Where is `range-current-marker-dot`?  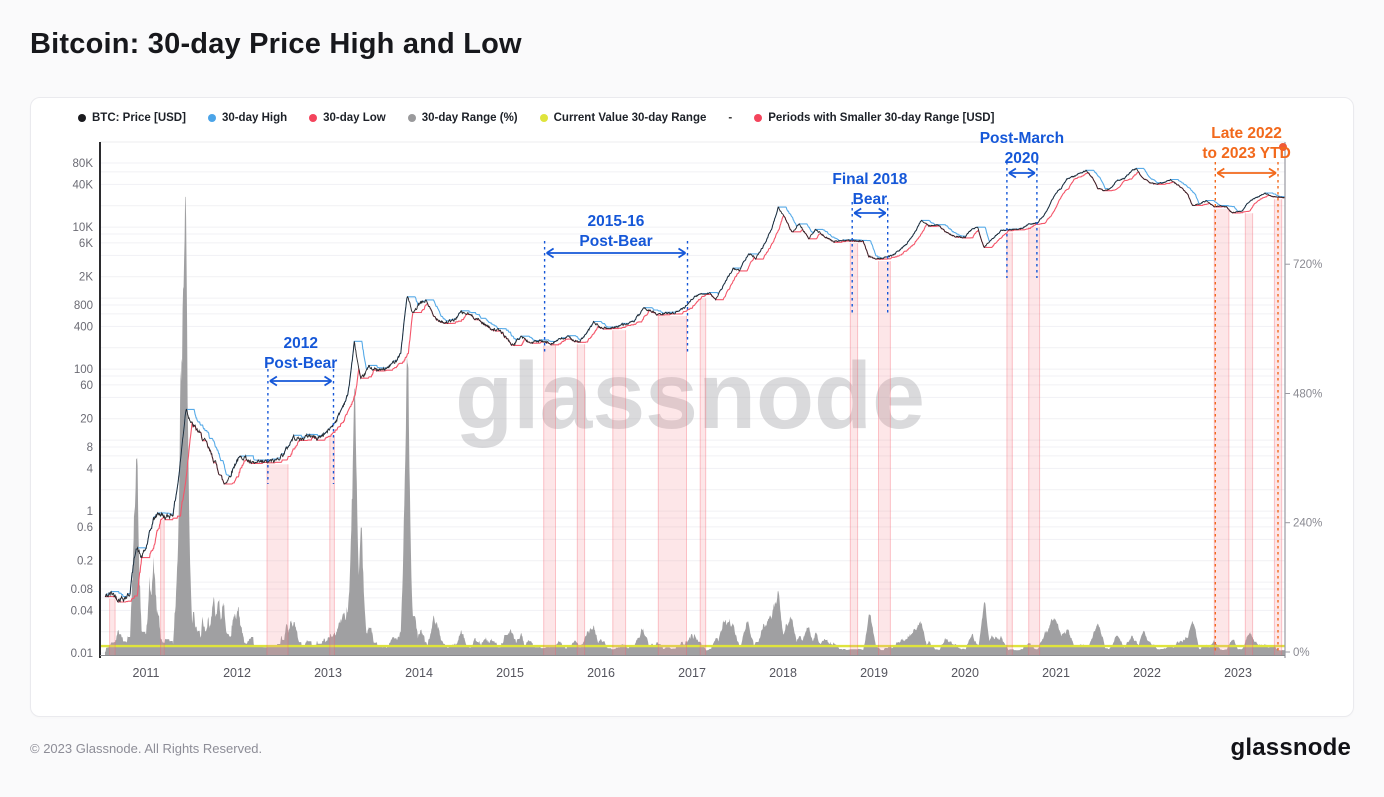 range-current-marker-dot is located at coordinates (1283, 147).